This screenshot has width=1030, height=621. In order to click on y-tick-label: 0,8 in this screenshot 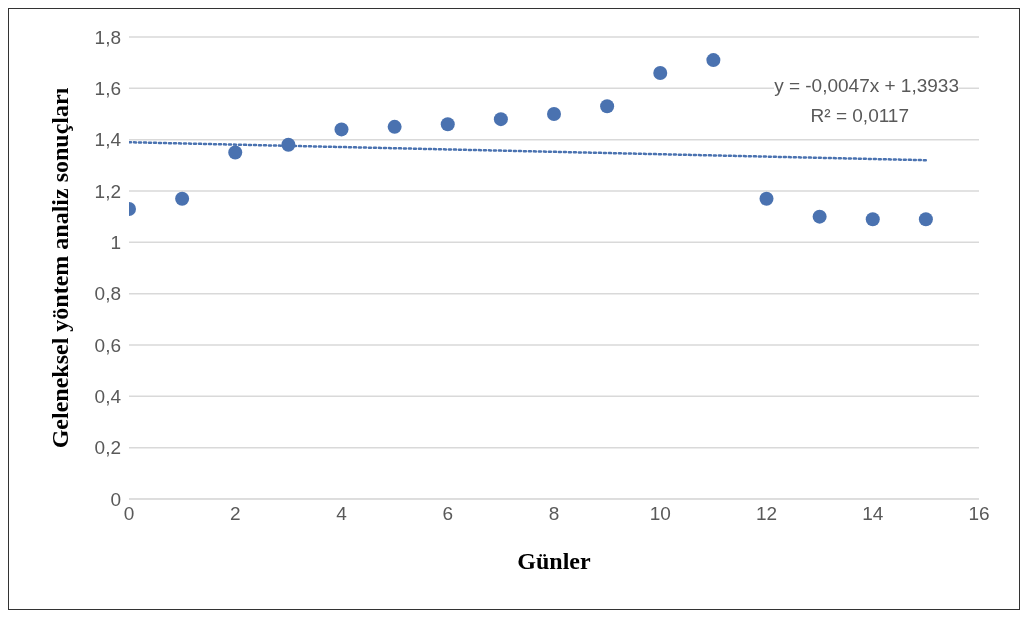, I will do `click(107, 294)`.